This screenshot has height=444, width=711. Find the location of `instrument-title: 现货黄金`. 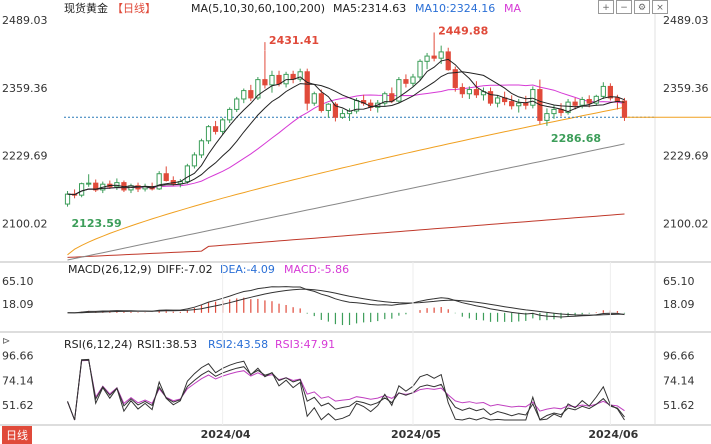

instrument-title: 现货黄金 is located at coordinates (86, 8).